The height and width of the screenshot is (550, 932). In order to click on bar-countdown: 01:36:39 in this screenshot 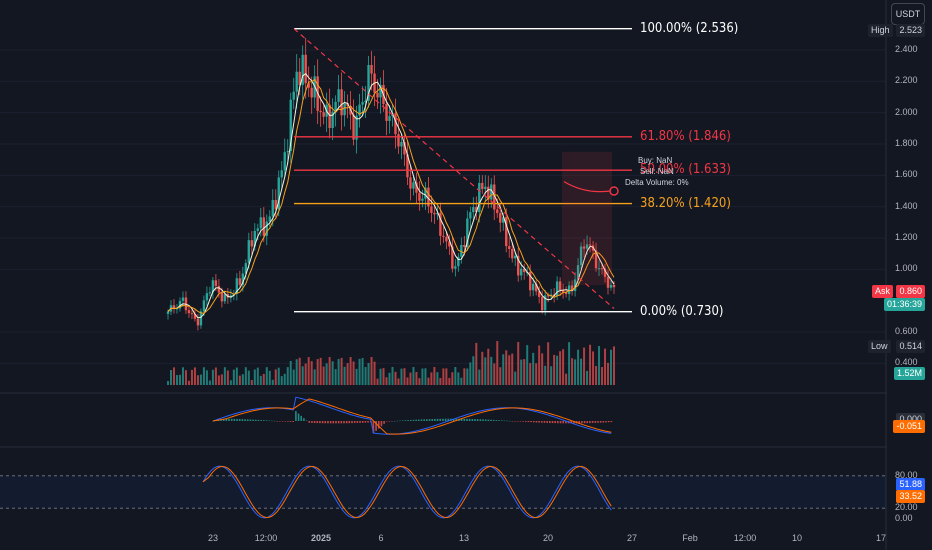, I will do `click(904, 304)`.